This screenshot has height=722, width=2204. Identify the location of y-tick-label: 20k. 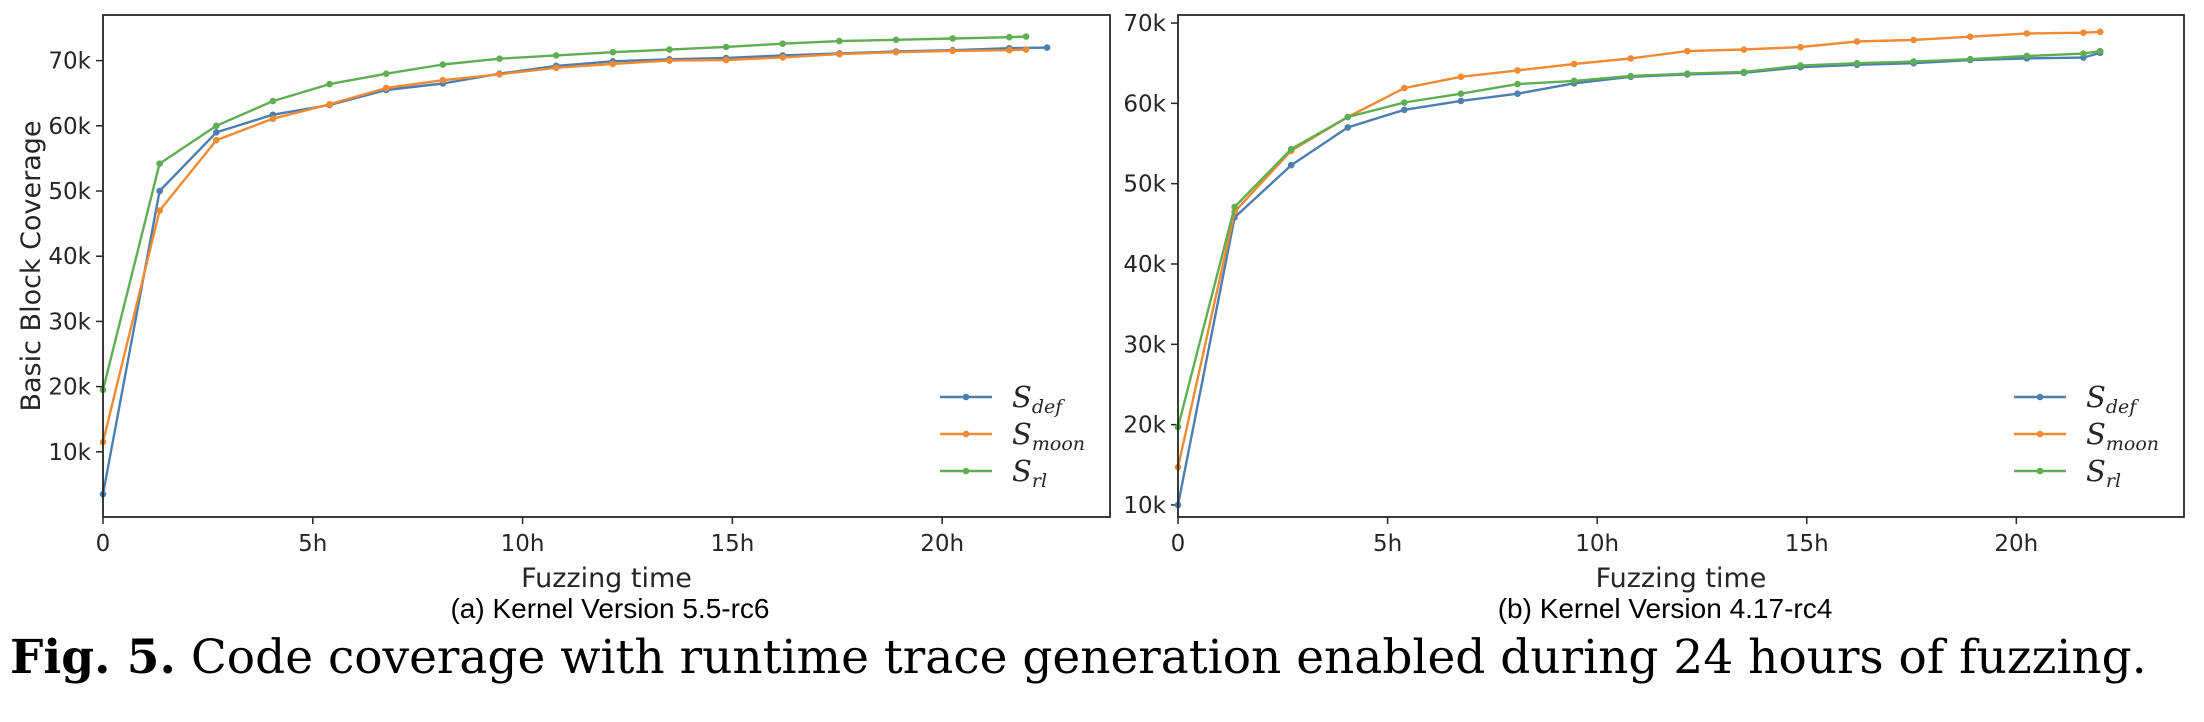
(69, 388).